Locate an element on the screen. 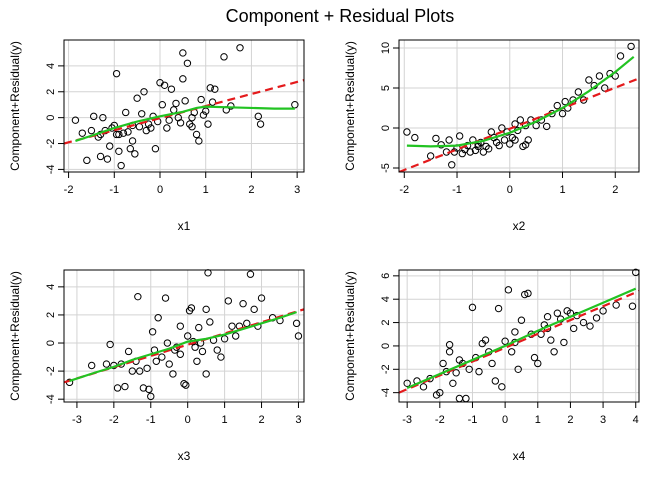 The height and width of the screenshot is (480, 672). points-x3 is located at coordinates (184, 335).